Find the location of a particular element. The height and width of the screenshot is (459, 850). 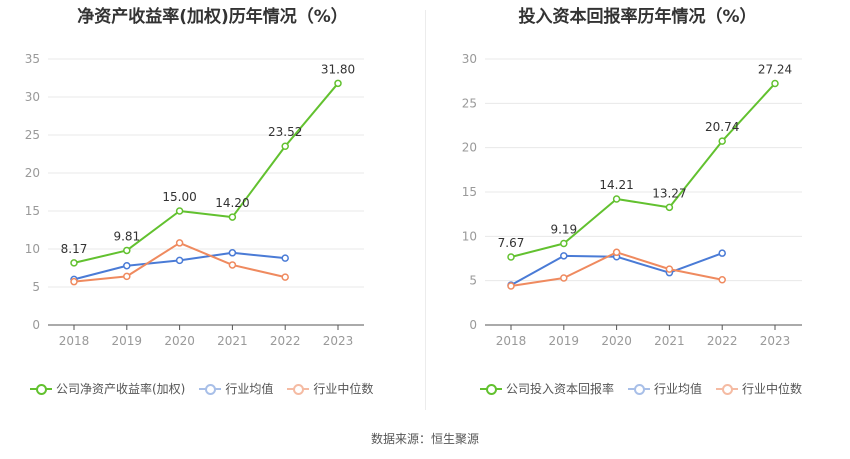

legend-roic: 公司投入资本回报率 行业均值 行业中位数 is located at coordinates (648, 388).